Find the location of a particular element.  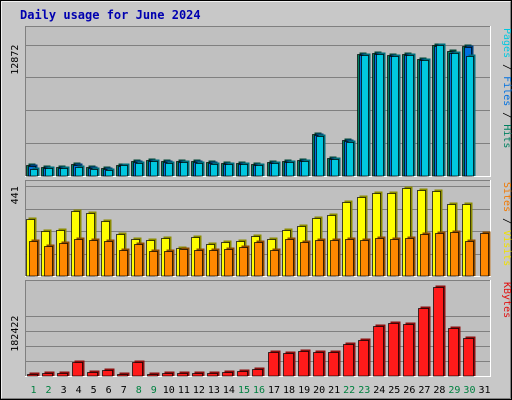

x-tick-label: 8 is located at coordinates (139, 390).